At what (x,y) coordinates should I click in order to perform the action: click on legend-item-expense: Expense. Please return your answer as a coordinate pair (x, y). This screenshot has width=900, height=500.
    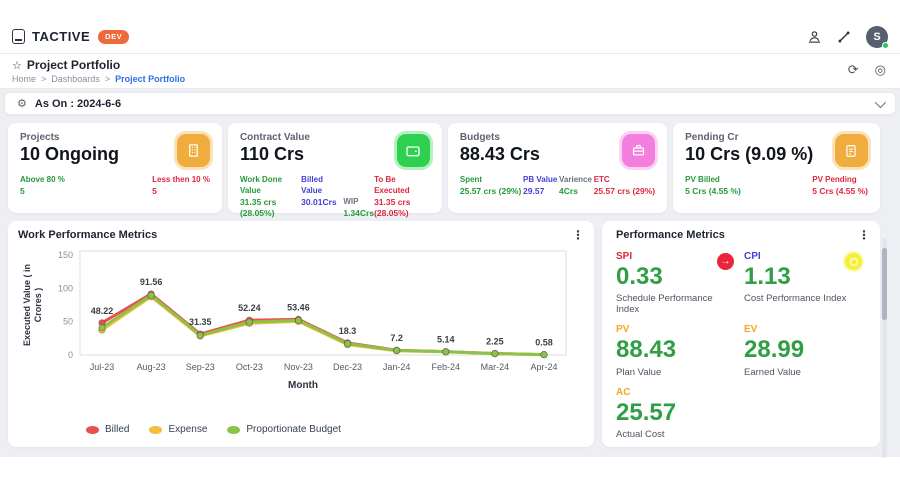
    Looking at the image, I should click on (178, 429).